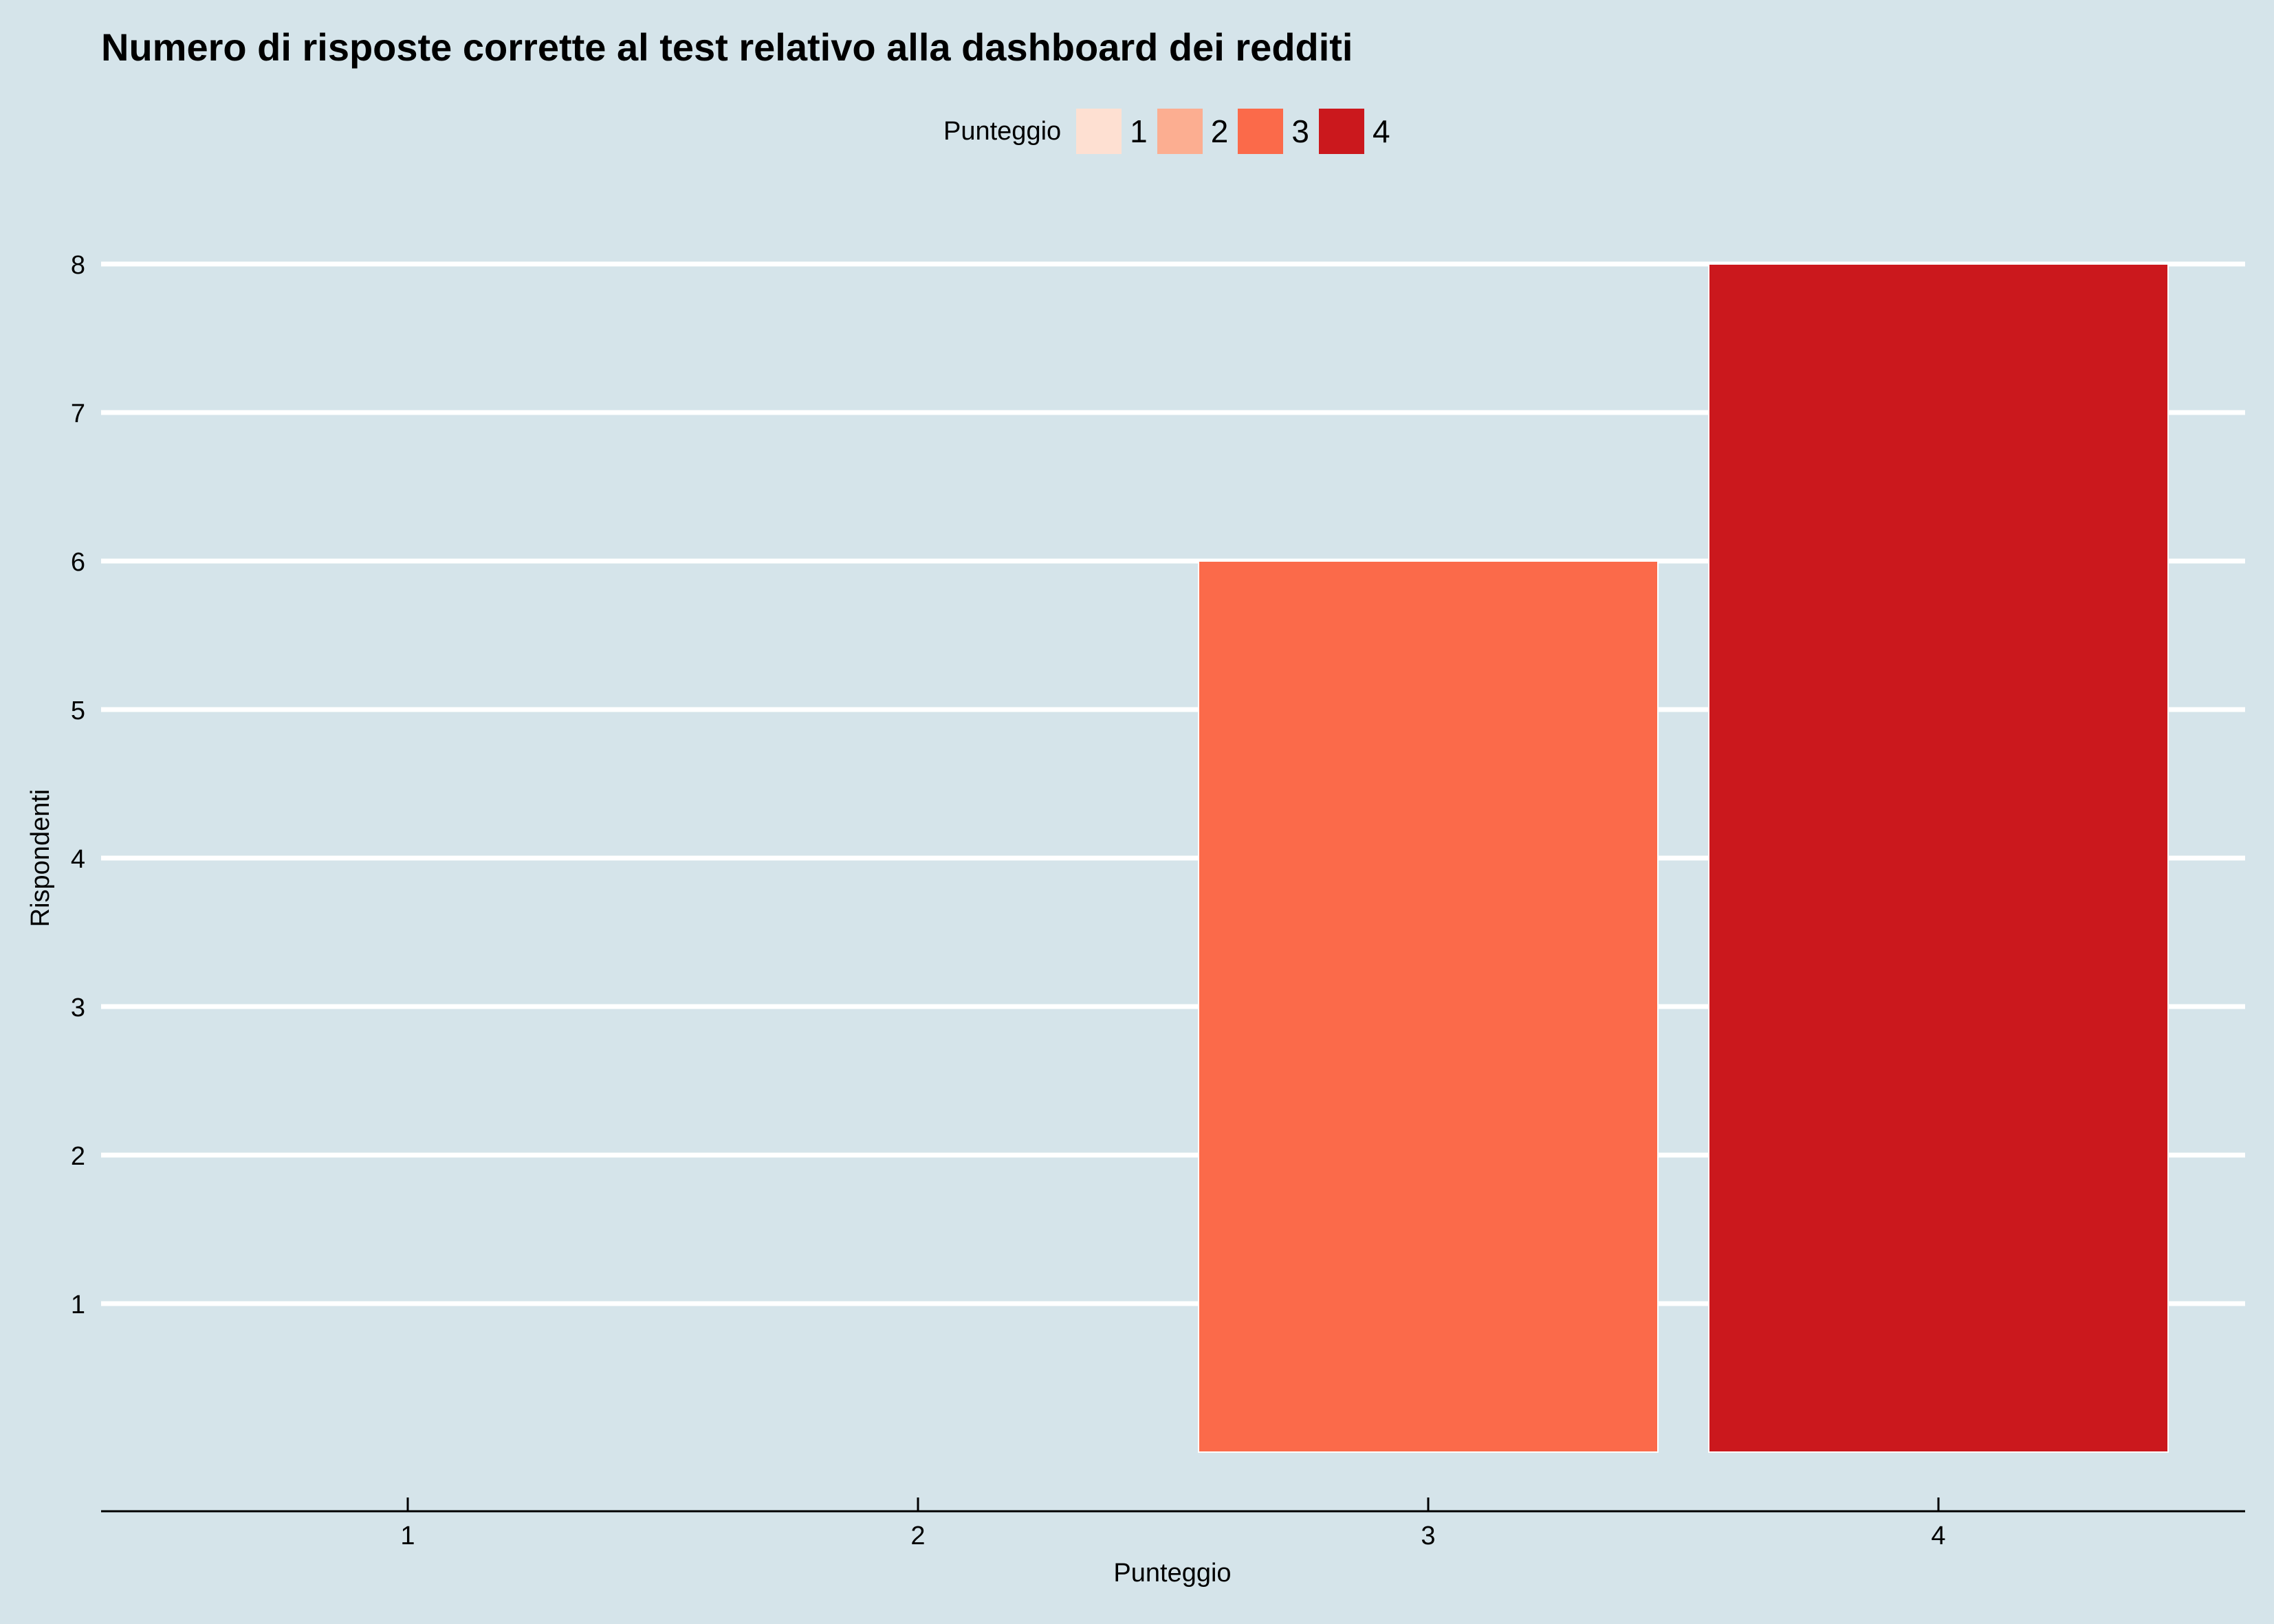  I want to click on legend-label-1: 1, so click(1139, 131).